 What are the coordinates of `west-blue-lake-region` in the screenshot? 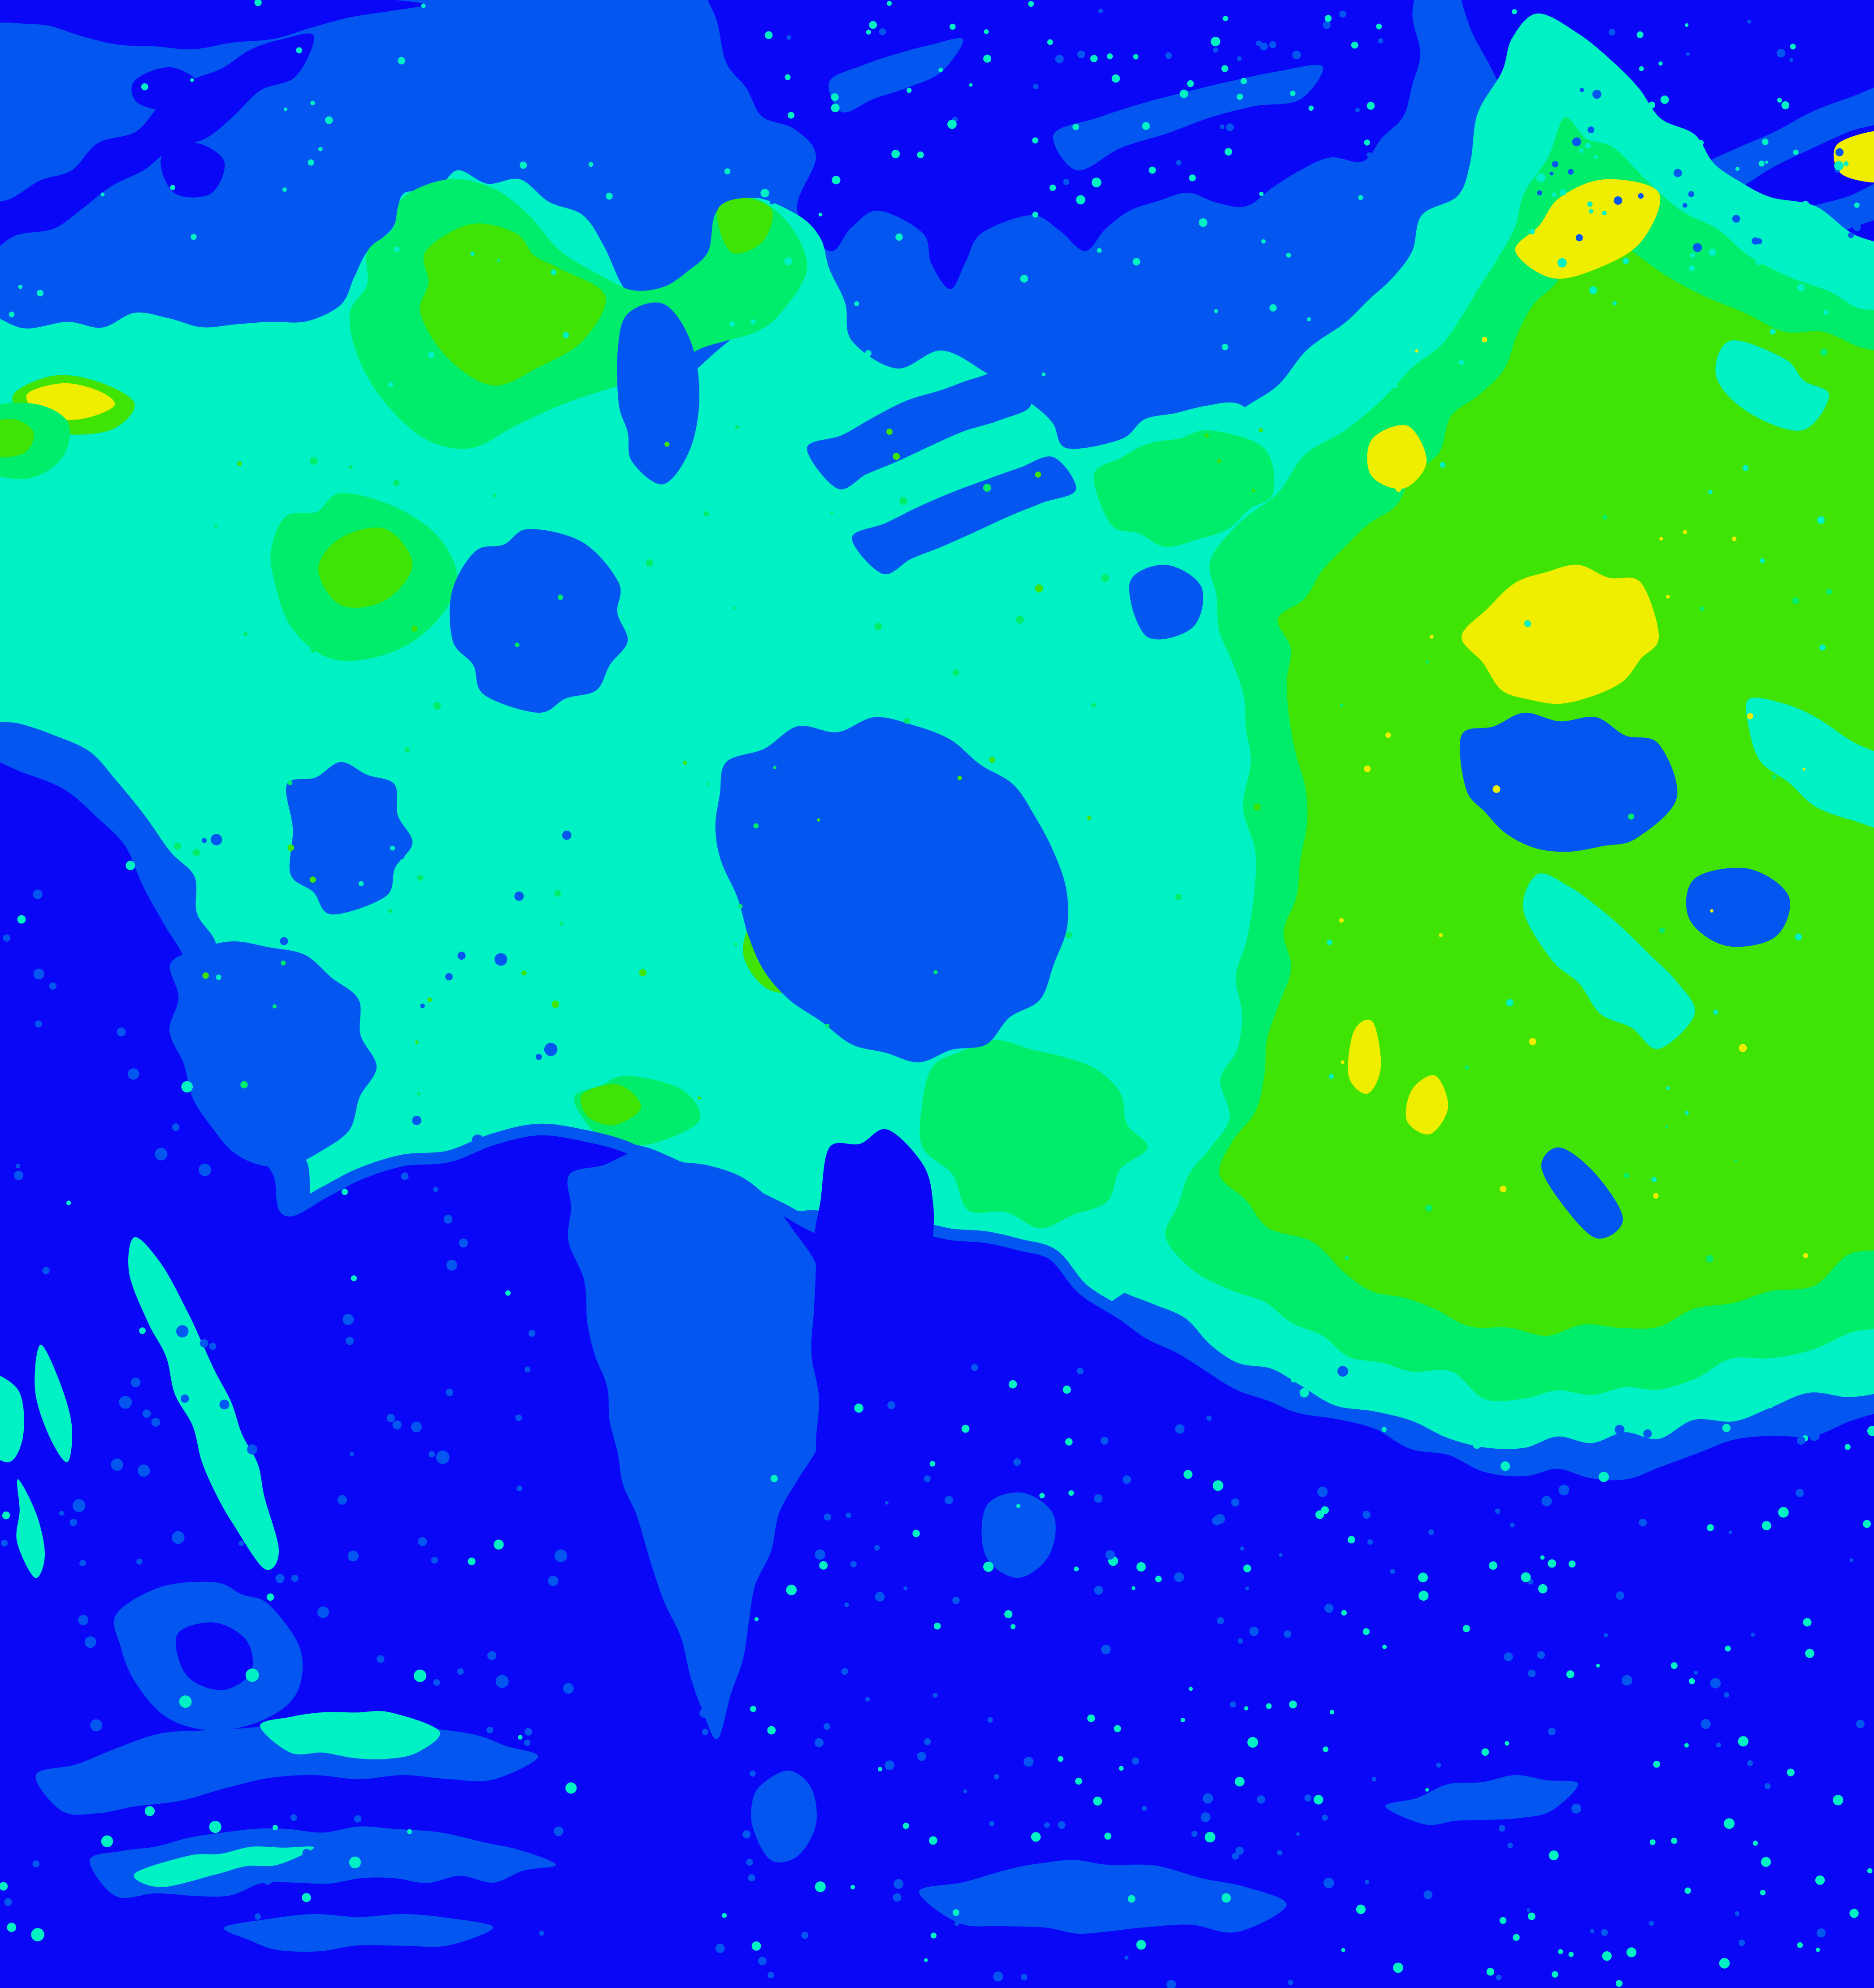 It's located at (538, 620).